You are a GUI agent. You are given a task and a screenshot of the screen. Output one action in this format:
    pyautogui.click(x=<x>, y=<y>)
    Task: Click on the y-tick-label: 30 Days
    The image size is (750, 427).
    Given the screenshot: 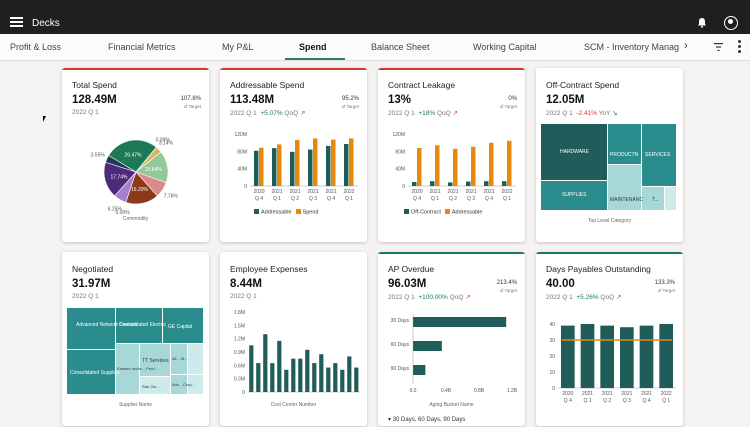 What is the action you would take?
    pyautogui.click(x=400, y=321)
    